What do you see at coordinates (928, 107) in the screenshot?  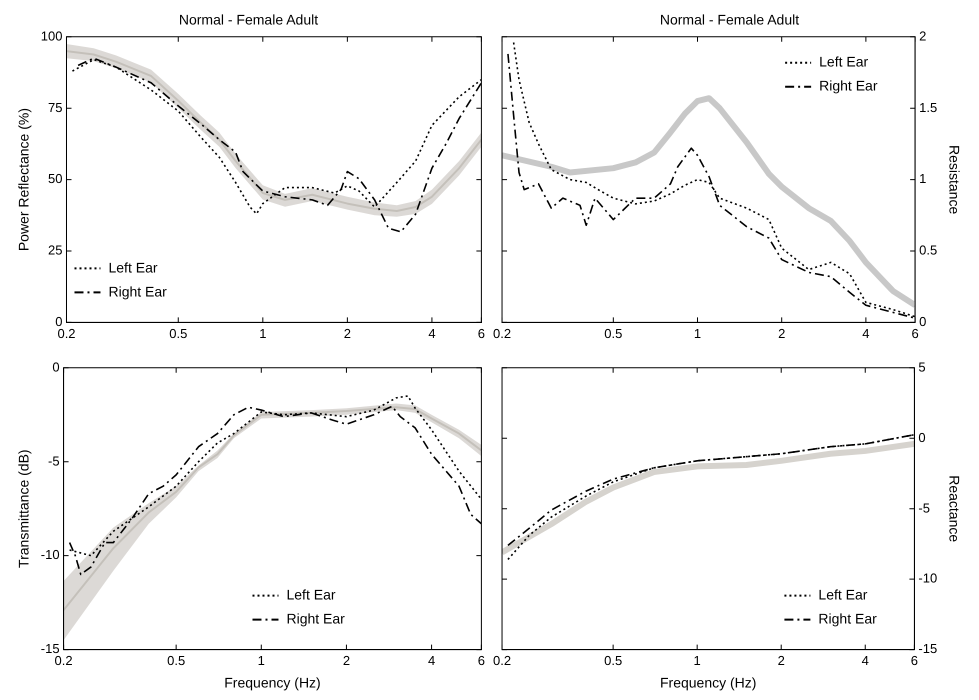 I see `y2-tick-label: 1.5` at bounding box center [928, 107].